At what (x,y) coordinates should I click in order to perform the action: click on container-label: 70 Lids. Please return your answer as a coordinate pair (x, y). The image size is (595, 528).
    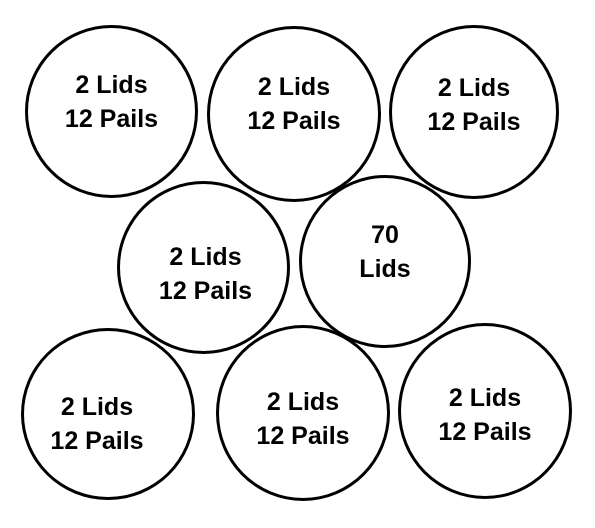
    Looking at the image, I should click on (384, 252).